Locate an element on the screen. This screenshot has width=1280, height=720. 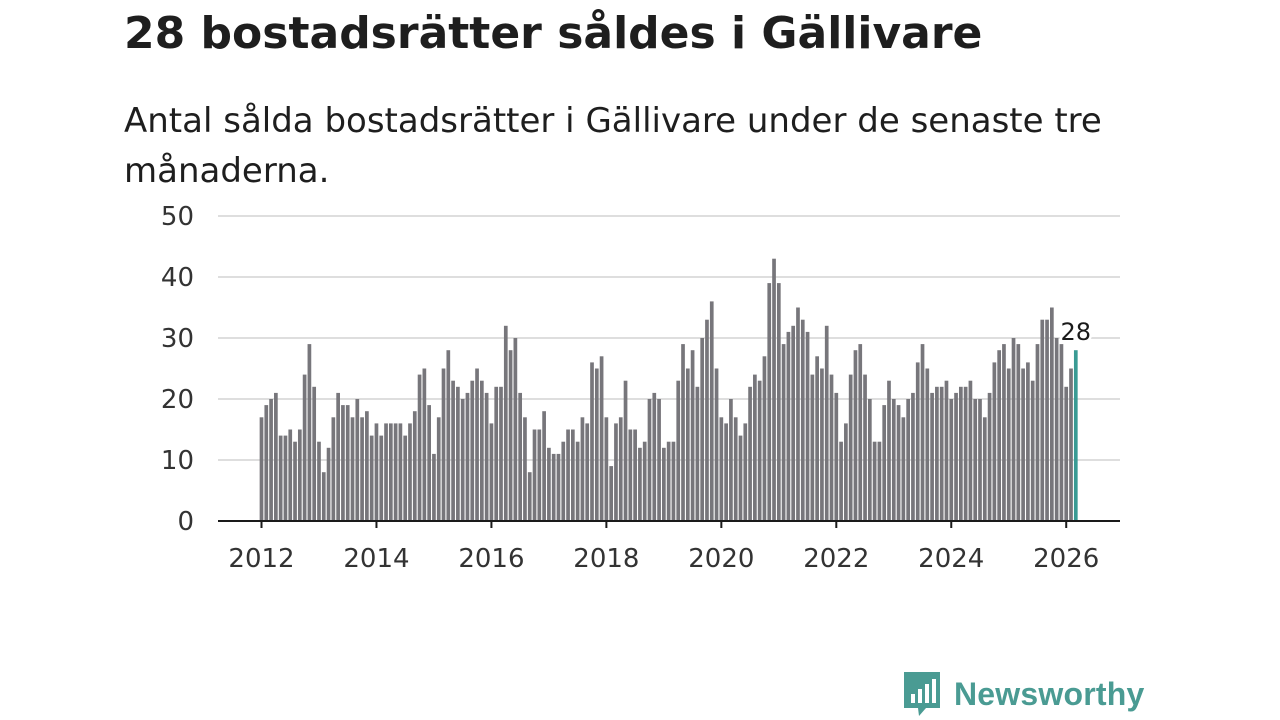
y-axis: 0 10 20 30 40 50 is located at coordinates (177, 369).